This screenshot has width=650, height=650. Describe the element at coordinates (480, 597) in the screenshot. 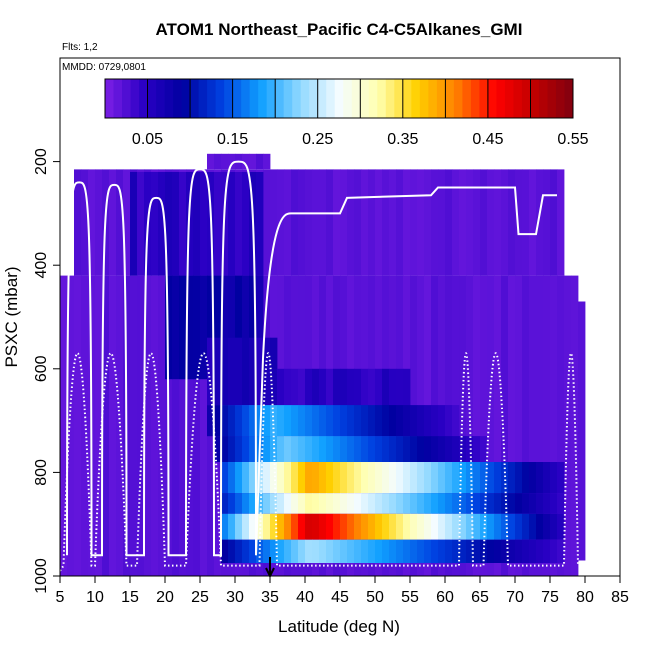

I see `x-tick-label: 65` at that location.